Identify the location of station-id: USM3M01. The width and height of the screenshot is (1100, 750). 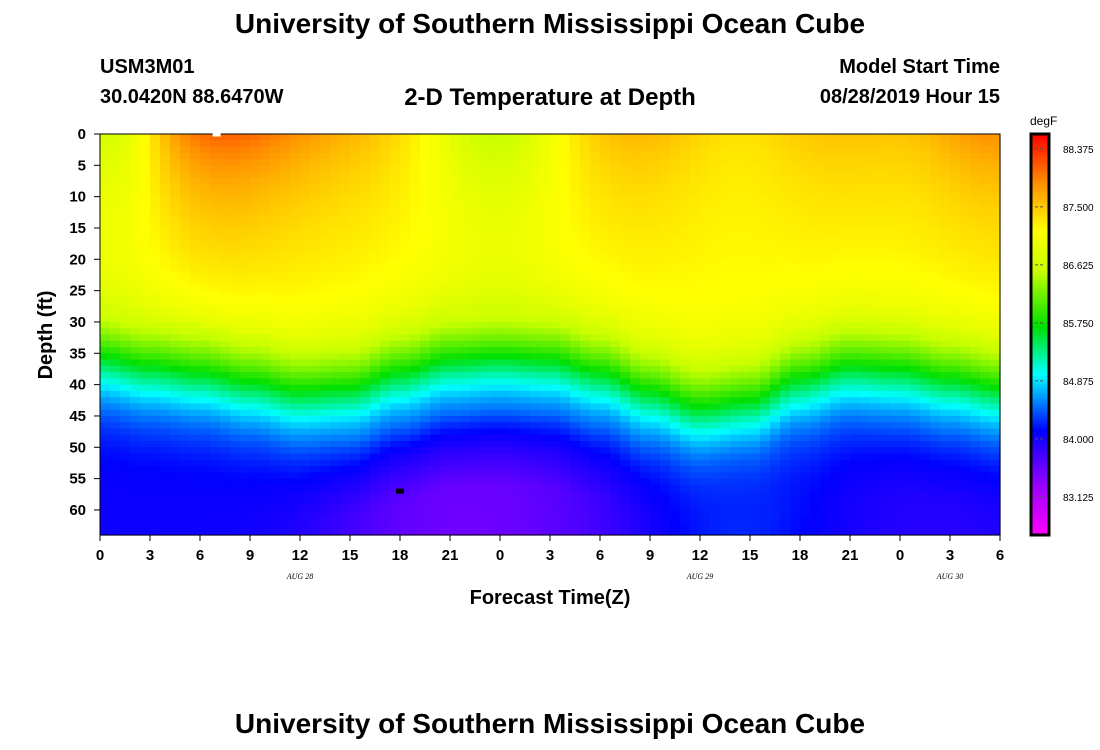
(147, 67).